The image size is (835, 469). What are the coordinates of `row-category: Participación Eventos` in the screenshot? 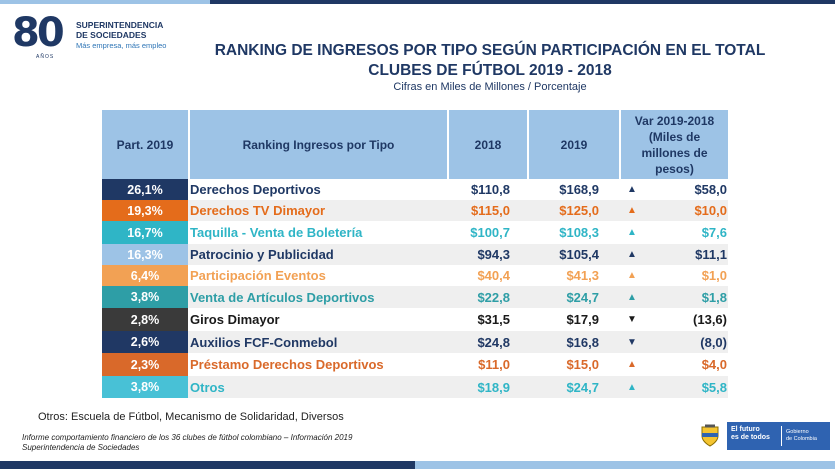 It's located at (258, 275).